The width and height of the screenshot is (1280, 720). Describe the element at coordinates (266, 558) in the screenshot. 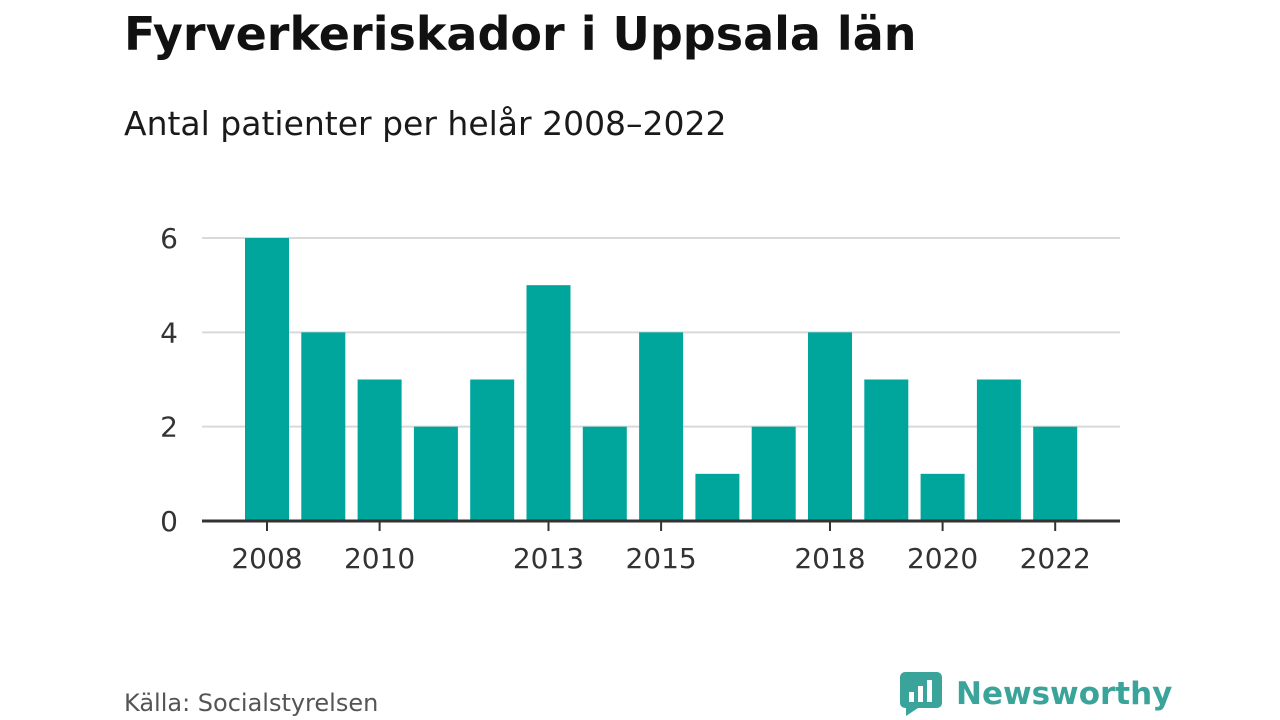

I see `x-tick-label: 2008` at that location.